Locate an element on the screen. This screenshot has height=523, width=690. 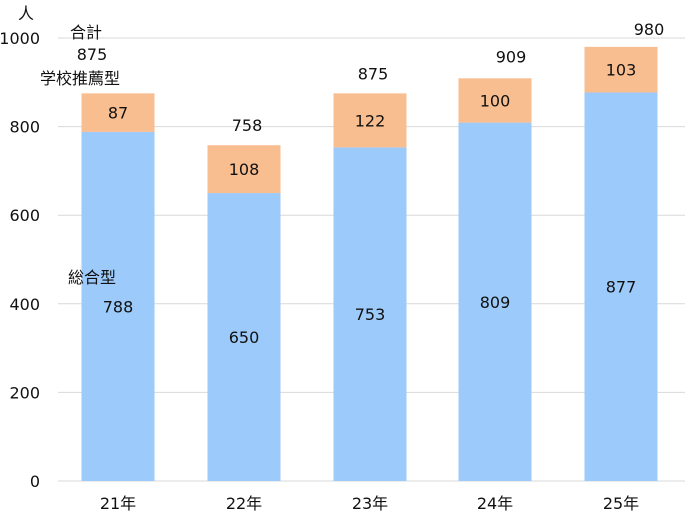
data-label-comprehensive: 788 is located at coordinates (118, 306).